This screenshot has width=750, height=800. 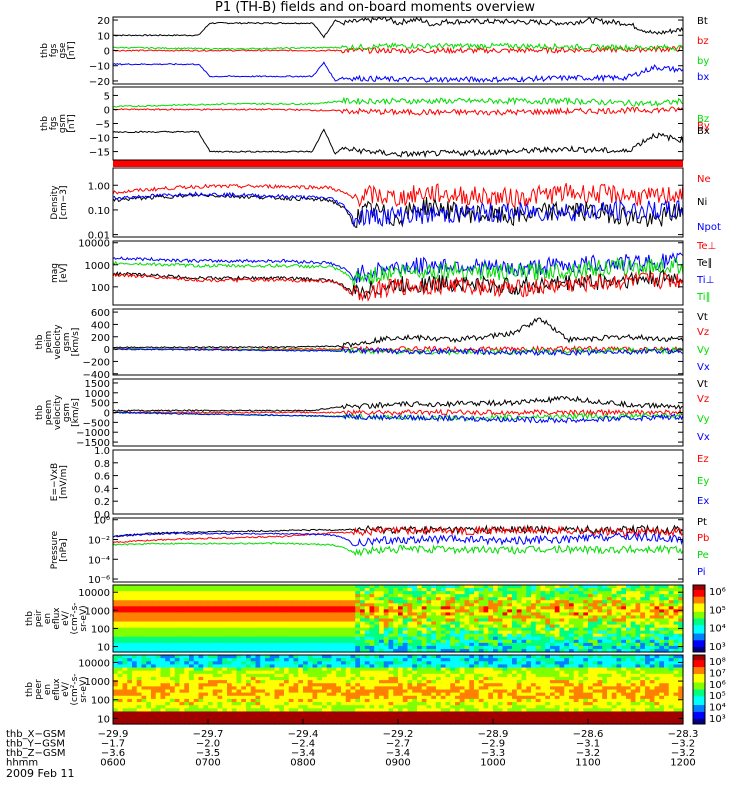 What do you see at coordinates (208, 753) in the screenshot?
I see `x-tick-label: −3.5` at bounding box center [208, 753].